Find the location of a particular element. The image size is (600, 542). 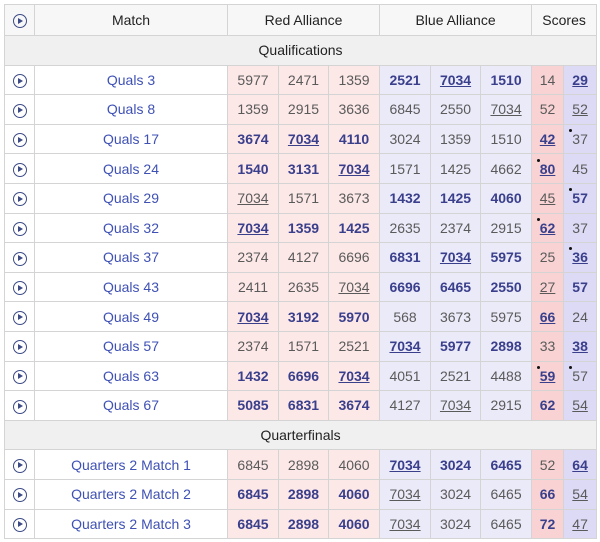

blue-team-cell: 6845 is located at coordinates (405, 109).